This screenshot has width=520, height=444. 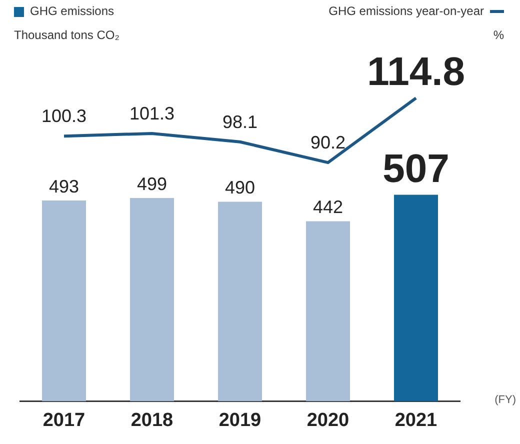 What do you see at coordinates (328, 207) in the screenshot?
I see `data-label: 442` at bounding box center [328, 207].